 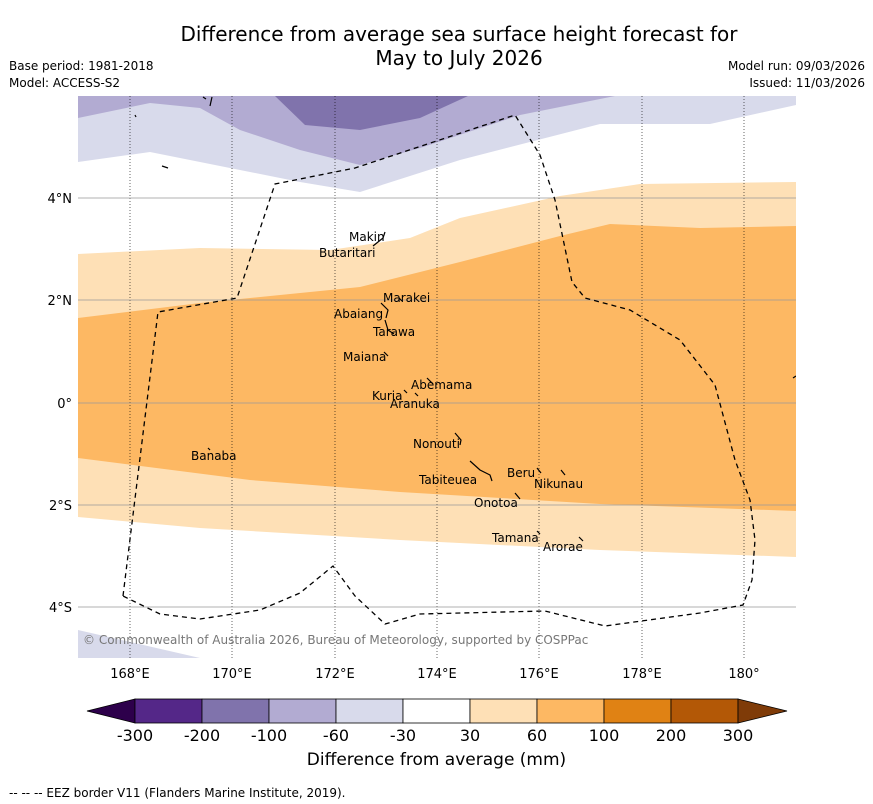 I want to click on island-label: Tamana, so click(x=515, y=538).